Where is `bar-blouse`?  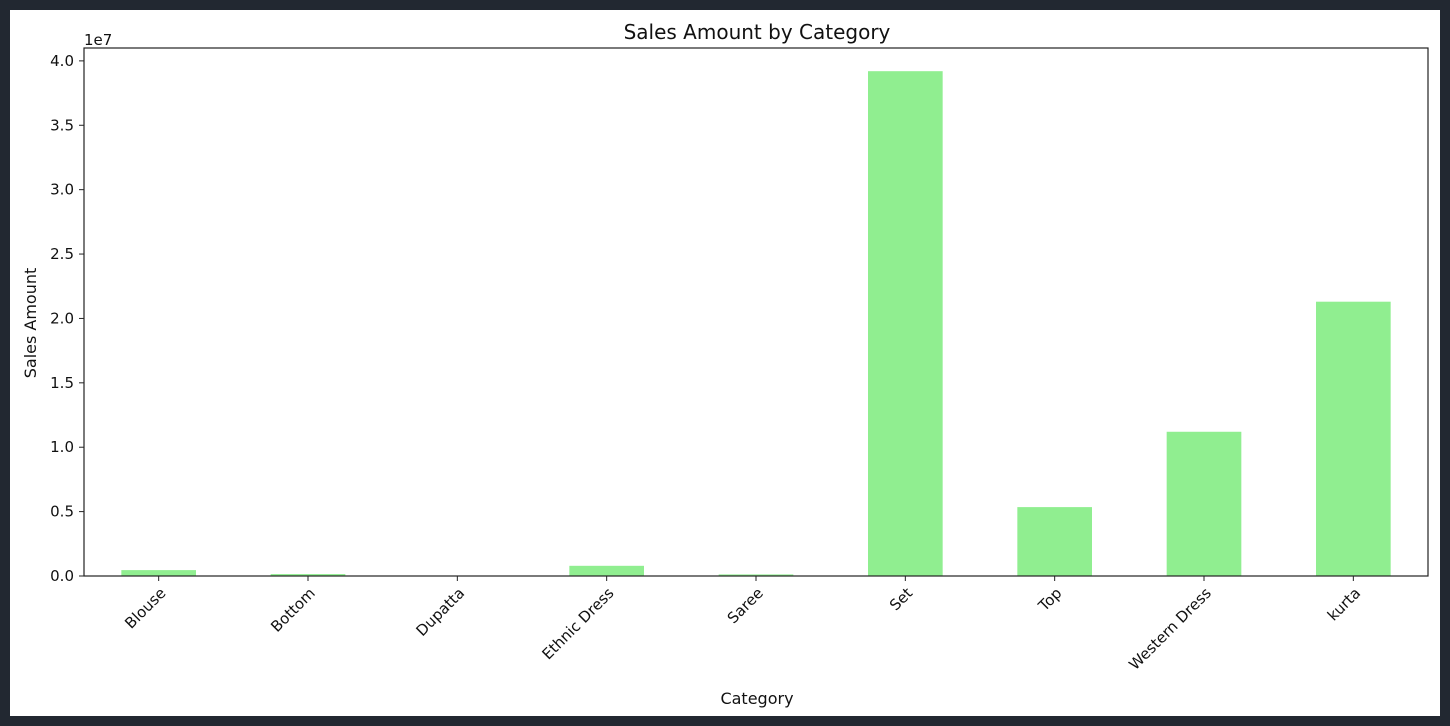 bar-blouse is located at coordinates (158, 573).